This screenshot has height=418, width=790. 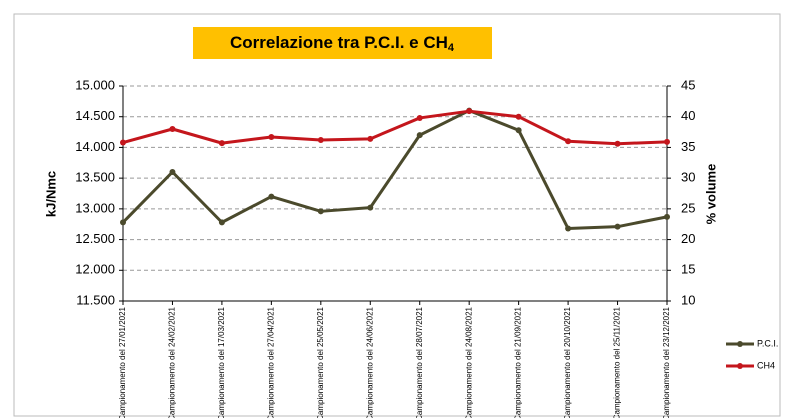 I want to click on y-tick-label: 14.000, so click(x=95, y=146).